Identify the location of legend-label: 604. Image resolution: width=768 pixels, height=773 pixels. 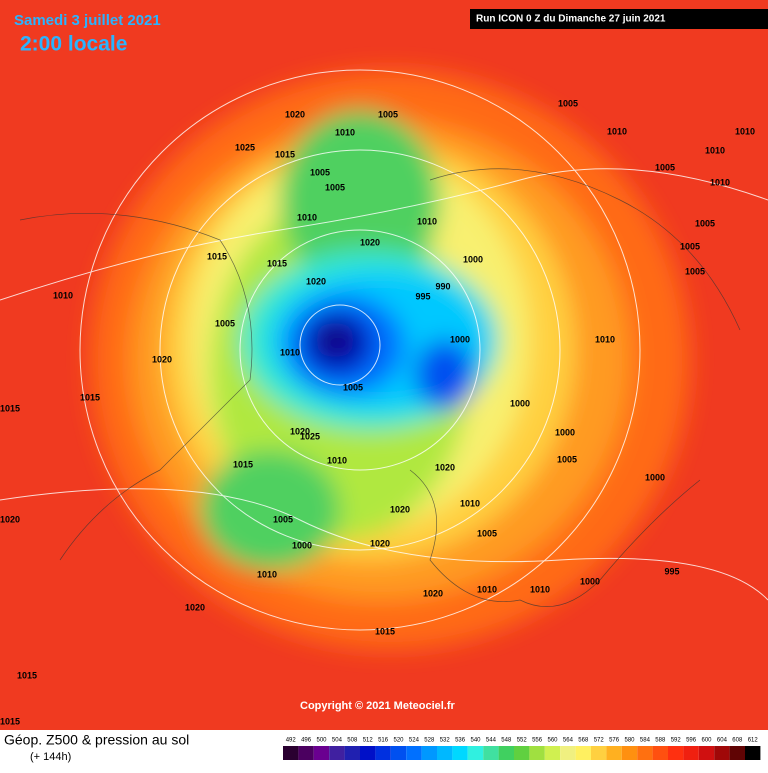
(722, 741).